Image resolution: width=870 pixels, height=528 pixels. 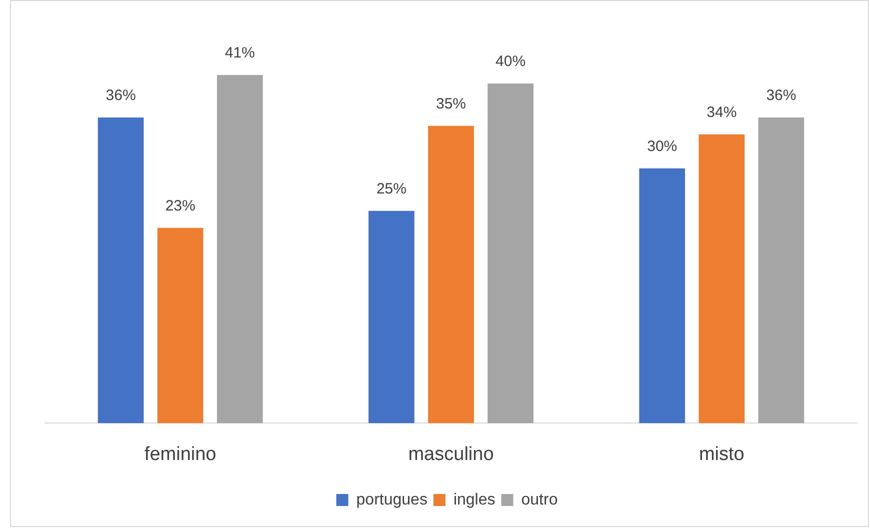 What do you see at coordinates (180, 205) in the screenshot?
I see `data-label: 23%` at bounding box center [180, 205].